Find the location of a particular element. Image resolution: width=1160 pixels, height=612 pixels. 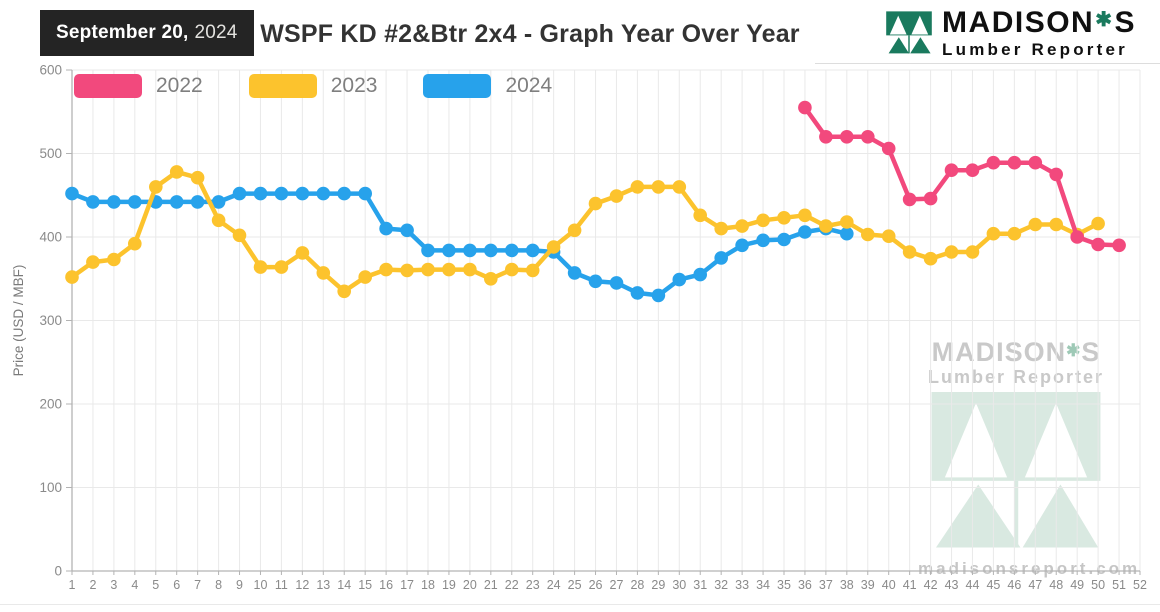

brand-subtitle: Lumber Reporter is located at coordinates (1035, 49).